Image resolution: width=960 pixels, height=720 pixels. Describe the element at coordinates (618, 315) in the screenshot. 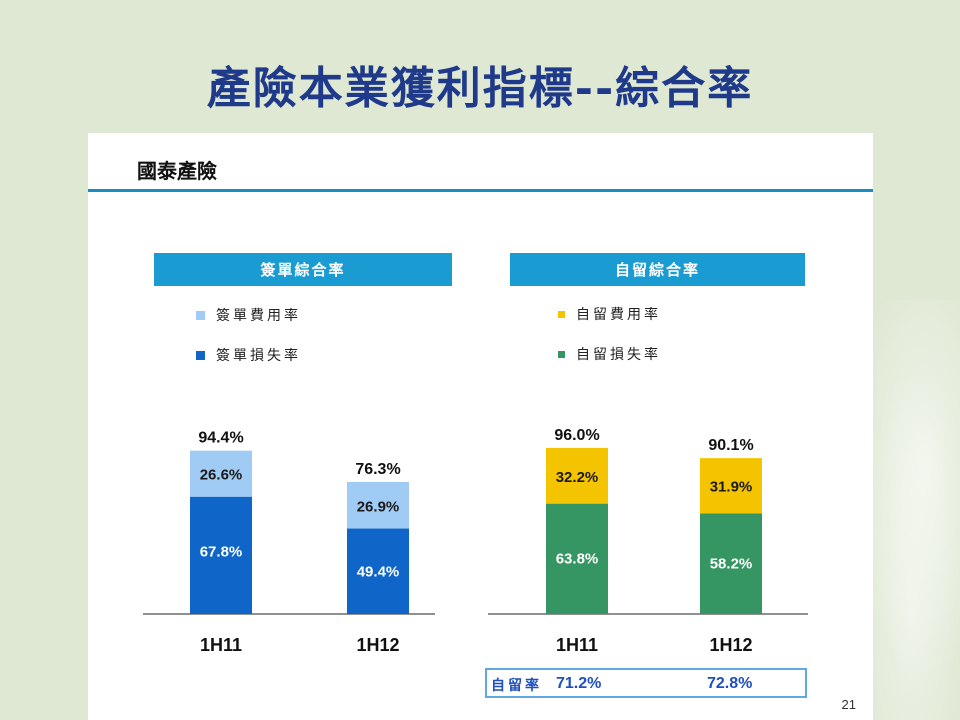

I see `legend-label: 自留費用率` at that location.